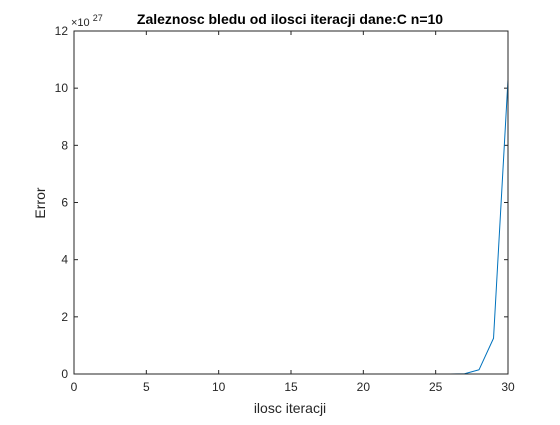  What do you see at coordinates (291, 387) in the screenshot?
I see `x-tick-label: 15` at bounding box center [291, 387].